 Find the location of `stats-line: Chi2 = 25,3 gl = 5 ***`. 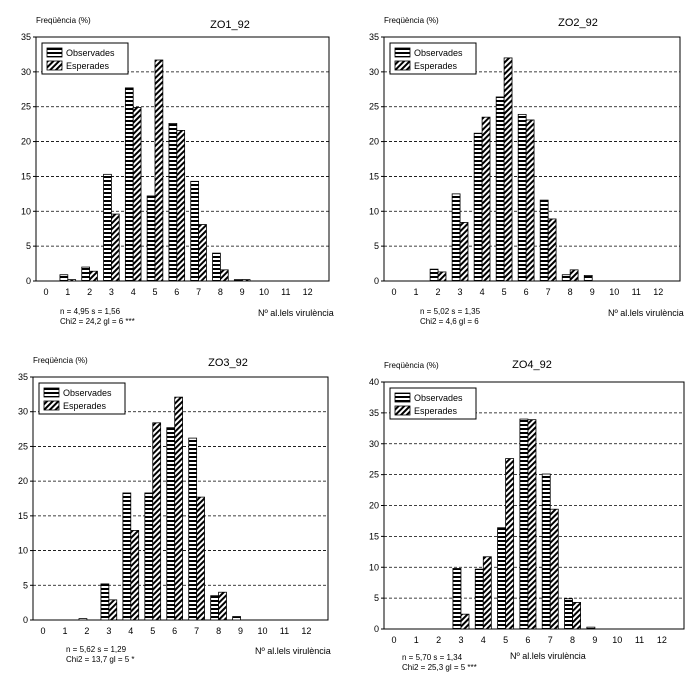

stats-line: Chi2 = 25,3 gl = 5 *** is located at coordinates (439, 667).